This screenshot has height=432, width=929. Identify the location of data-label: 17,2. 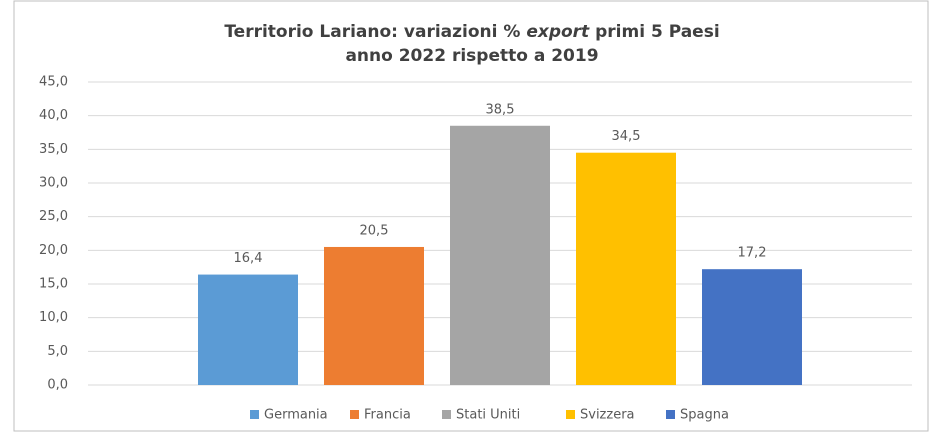
(752, 253).